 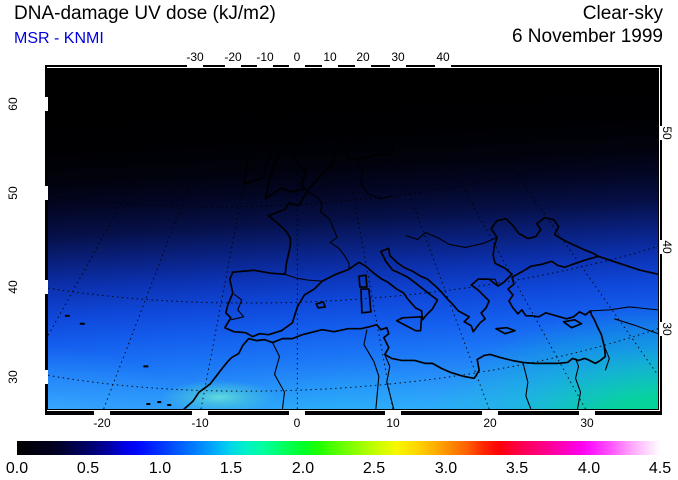 What do you see at coordinates (374, 179) in the screenshot?
I see `border-germany-poland` at bounding box center [374, 179].